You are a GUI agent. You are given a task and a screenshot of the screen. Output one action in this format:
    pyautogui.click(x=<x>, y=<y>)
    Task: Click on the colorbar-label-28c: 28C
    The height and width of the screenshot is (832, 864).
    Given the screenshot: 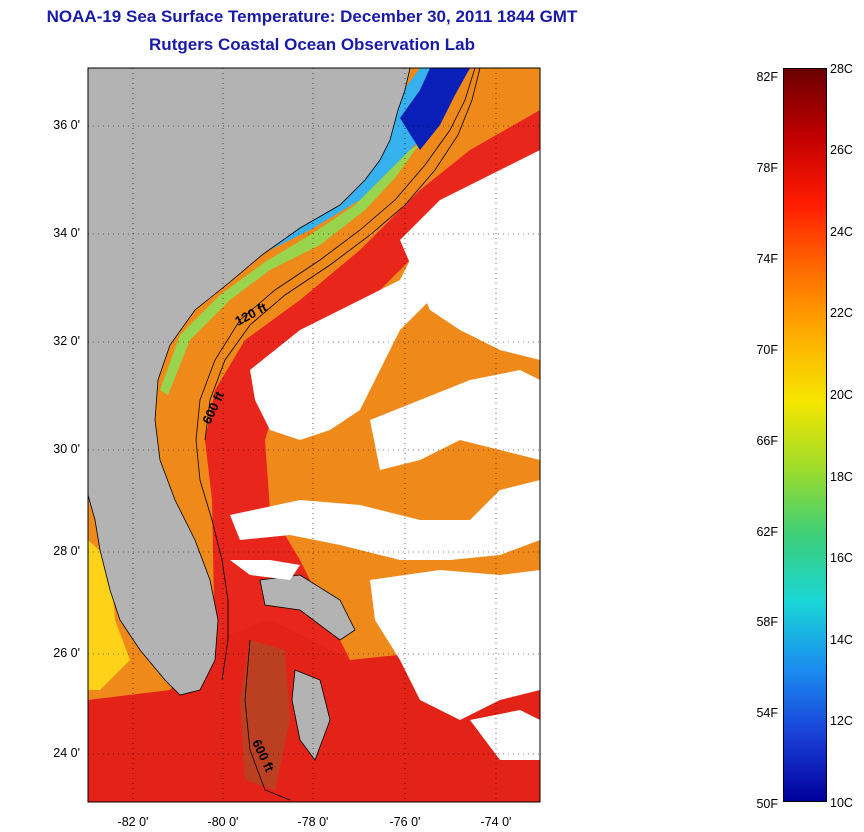 What is the action you would take?
    pyautogui.click(x=841, y=69)
    